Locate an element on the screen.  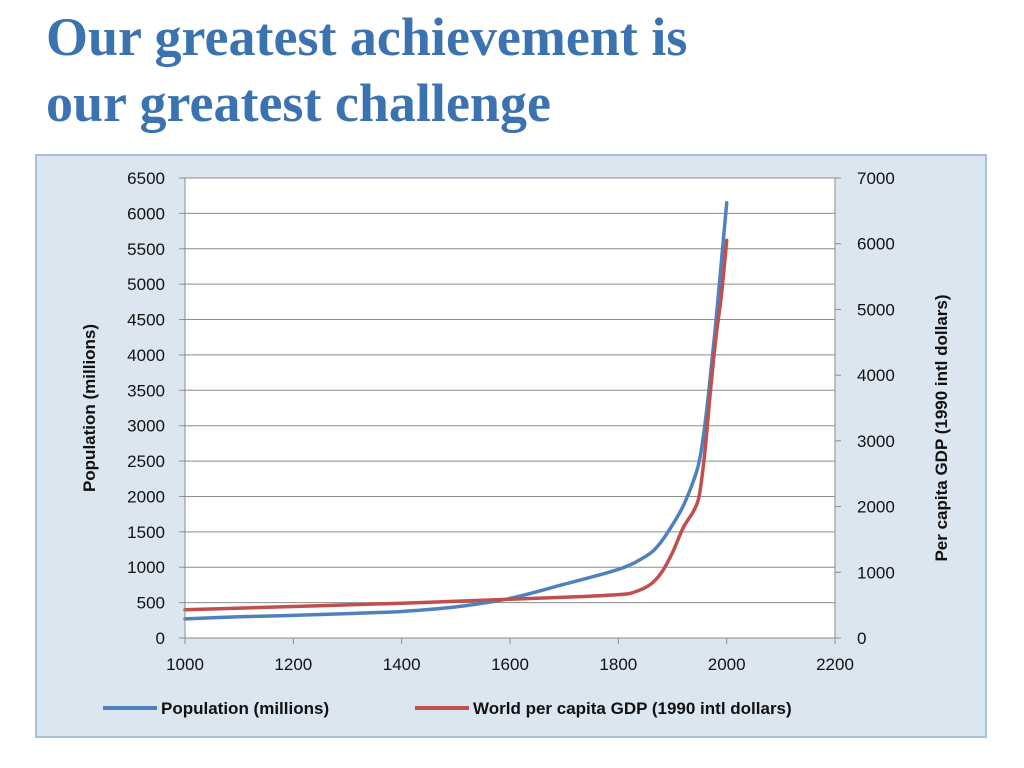
y2-tick-label: 6000 is located at coordinates (876, 244).